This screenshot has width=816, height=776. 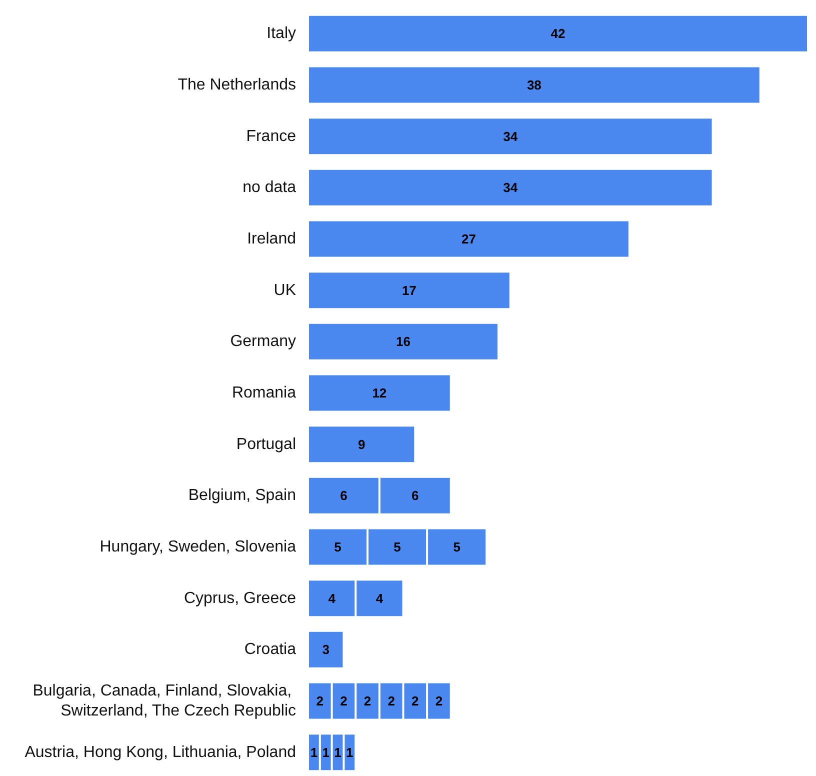 What do you see at coordinates (264, 393) in the screenshot?
I see `y-tick-label: Romania` at bounding box center [264, 393].